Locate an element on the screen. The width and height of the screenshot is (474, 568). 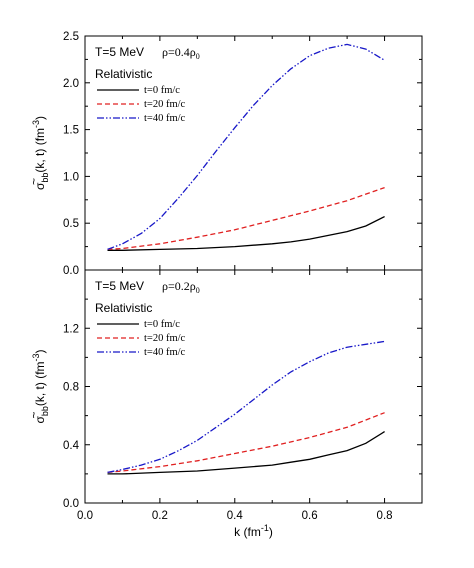
x-tick-label: 0.2 is located at coordinates (160, 516).